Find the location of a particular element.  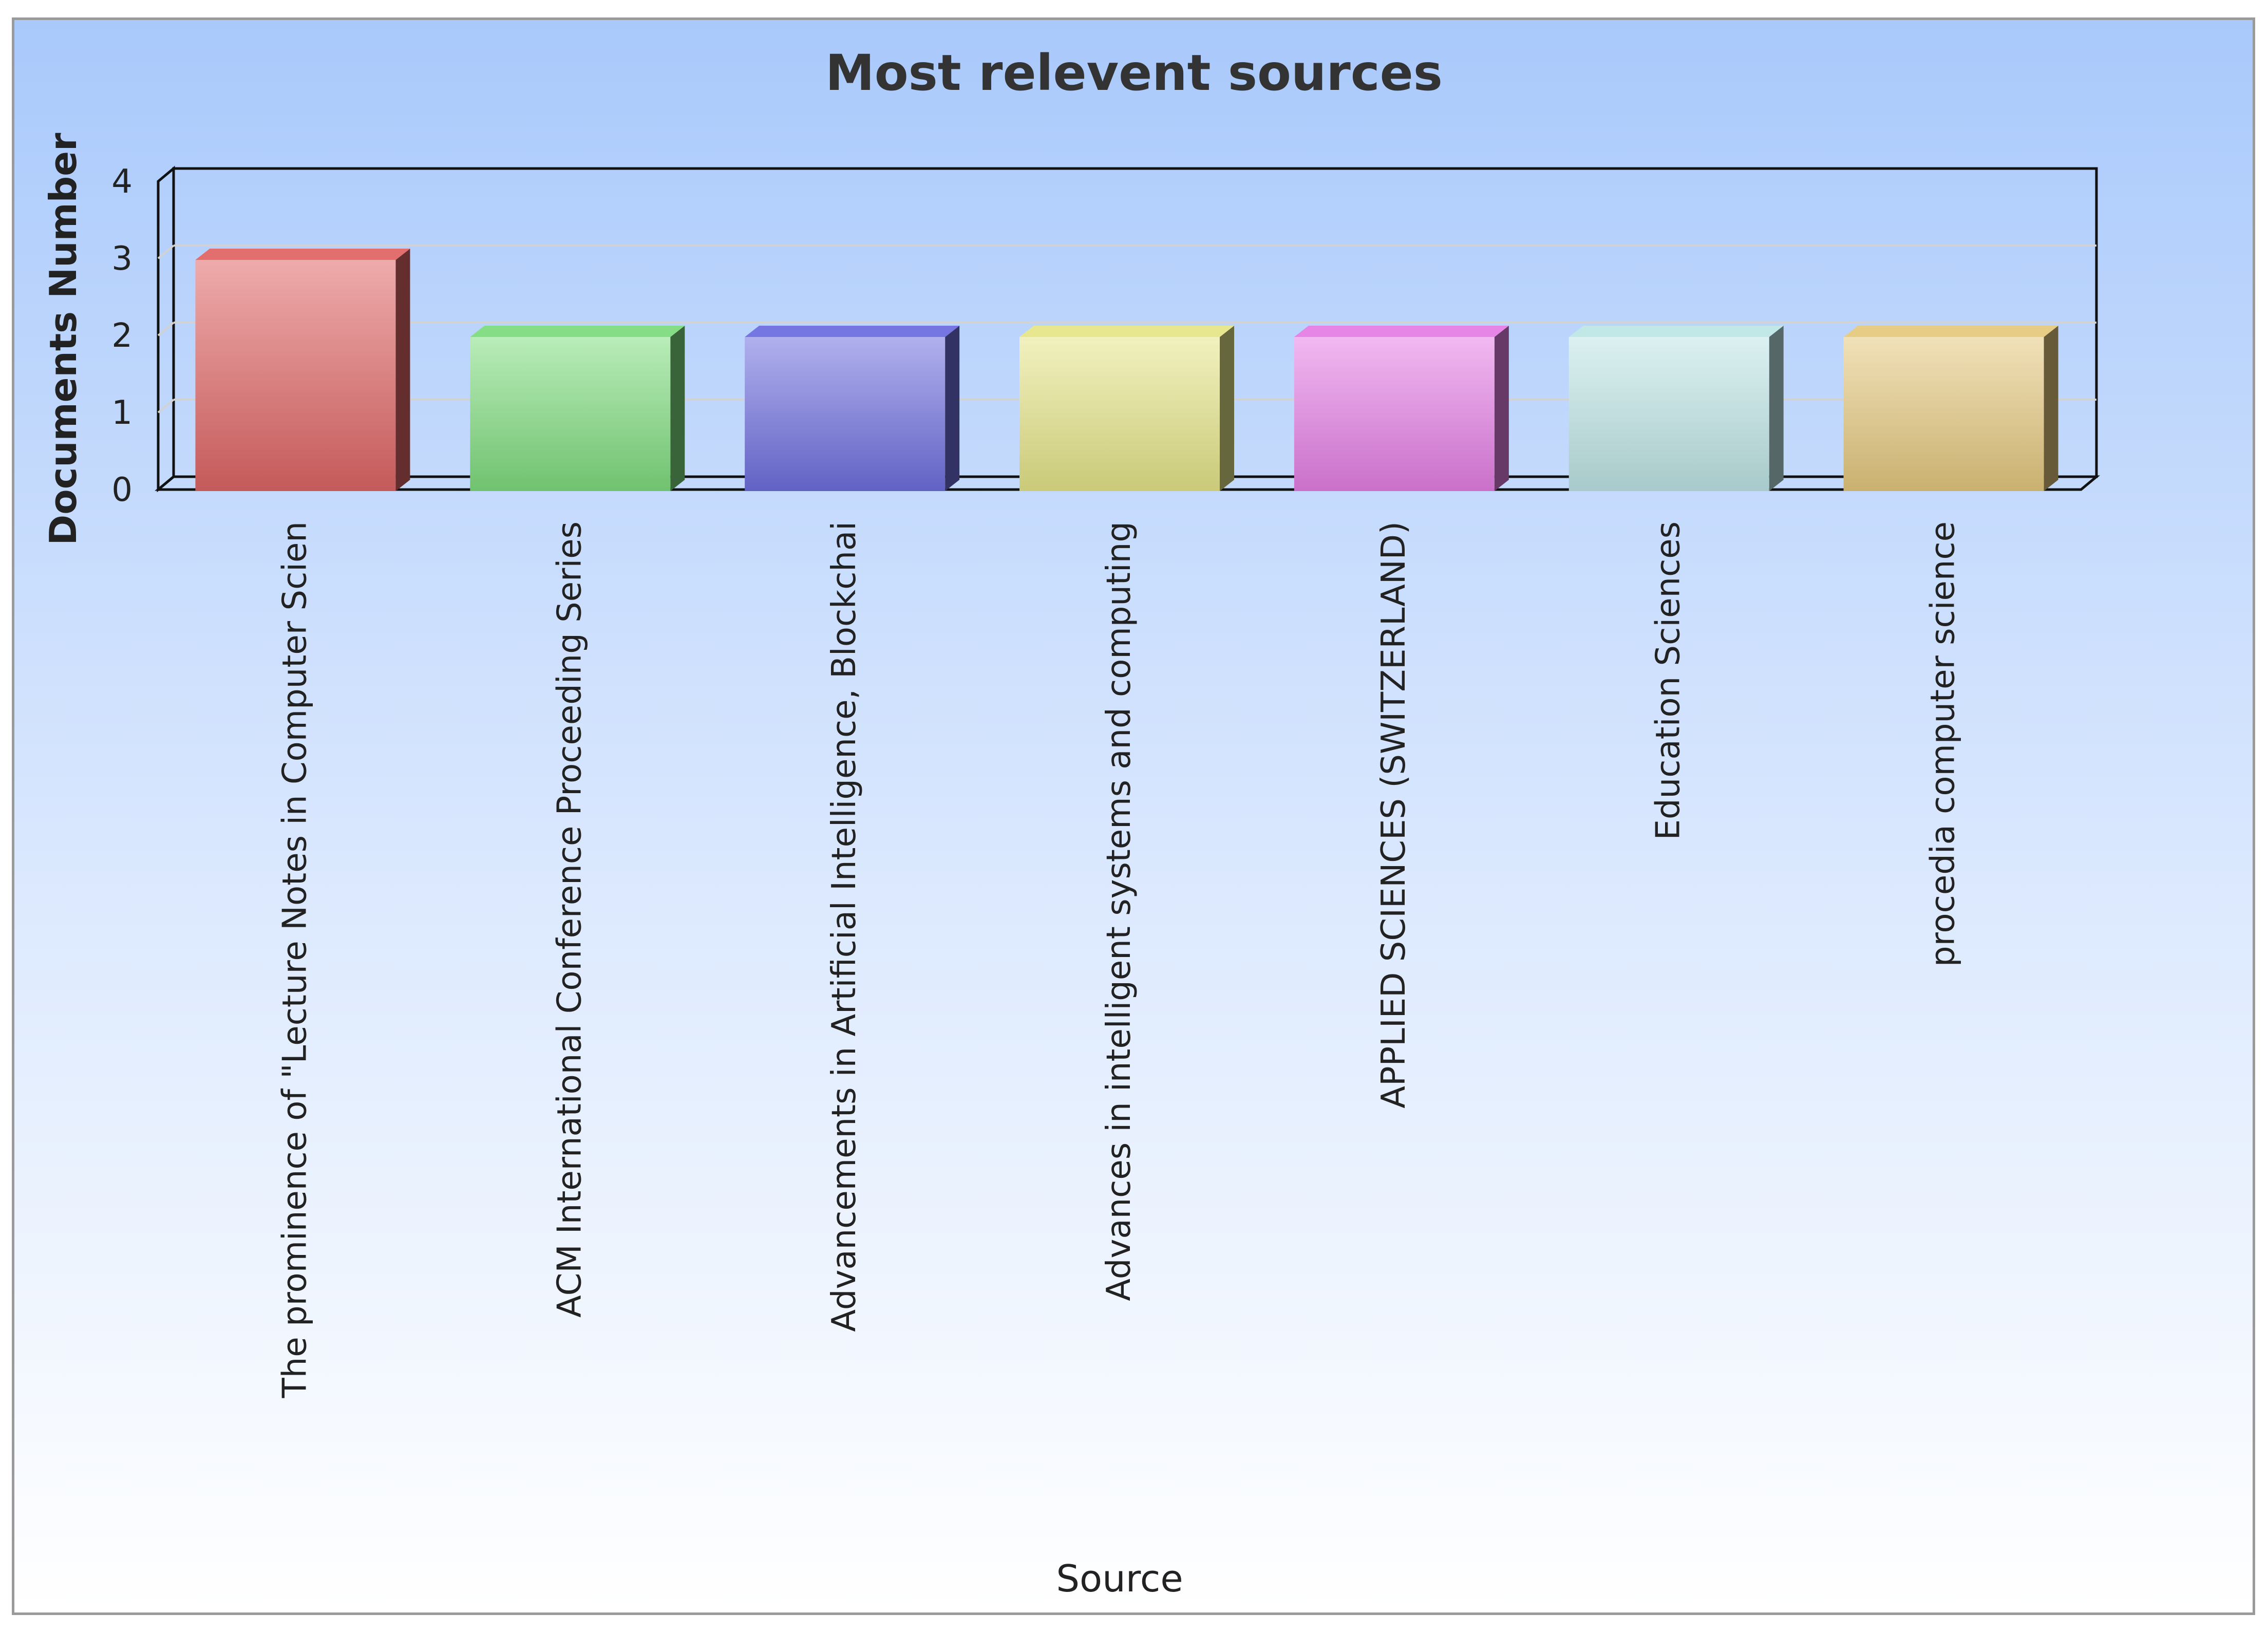

chart-title: Most relevent sources is located at coordinates (1134, 73).